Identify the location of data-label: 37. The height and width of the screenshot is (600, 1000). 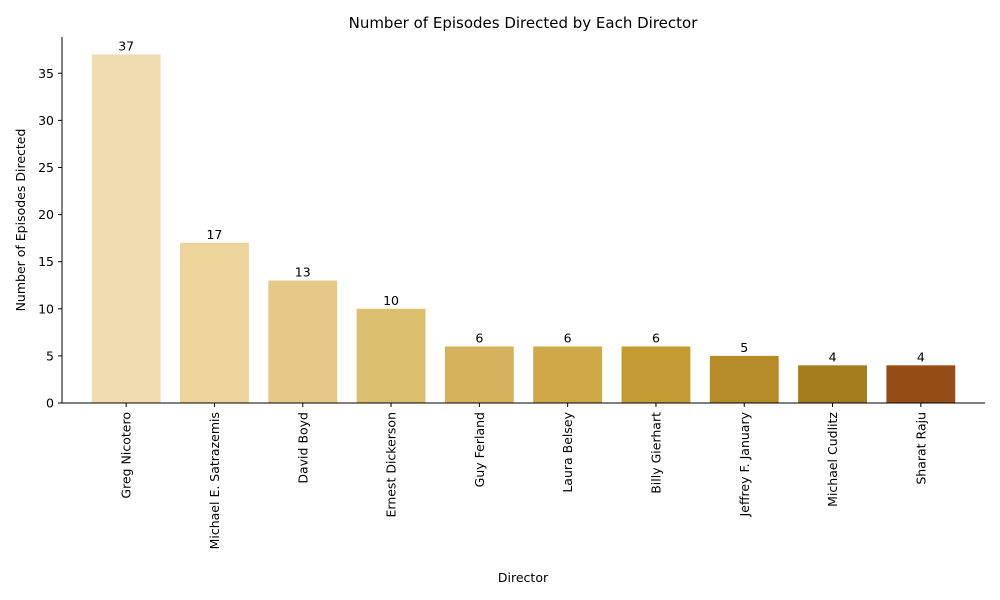
(126, 45).